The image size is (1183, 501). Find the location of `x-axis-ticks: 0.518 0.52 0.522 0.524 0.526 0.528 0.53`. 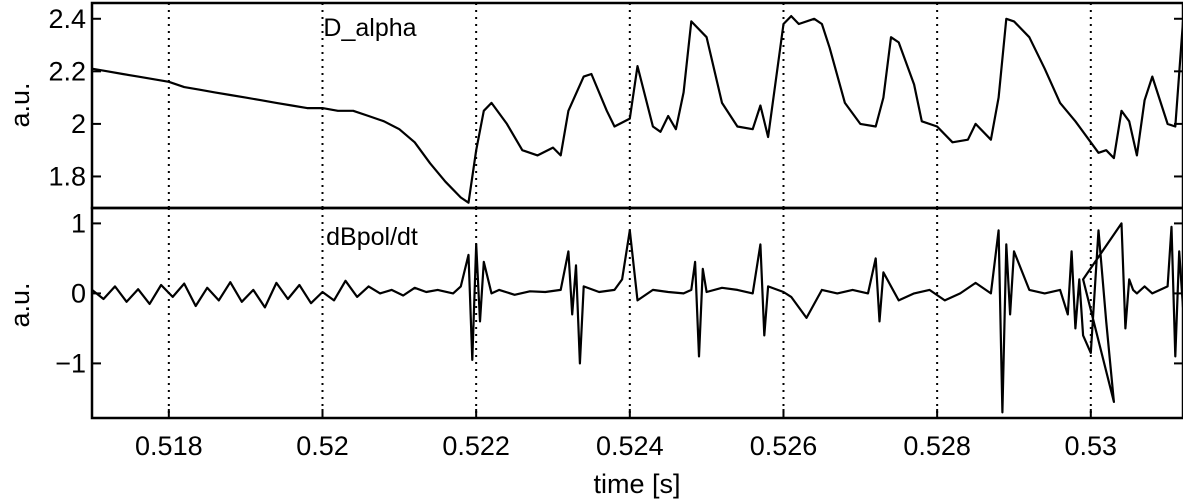

x-axis-ticks: 0.518 0.52 0.522 0.524 0.526 0.528 0.53 is located at coordinates (626, 435).